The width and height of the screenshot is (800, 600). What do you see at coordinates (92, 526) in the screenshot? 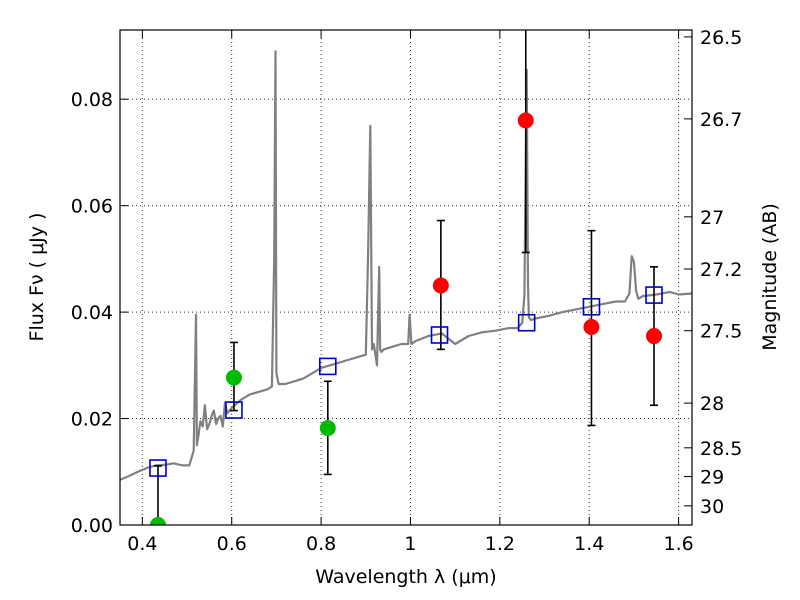
I see `y-tick-label: 0.00` at bounding box center [92, 526].